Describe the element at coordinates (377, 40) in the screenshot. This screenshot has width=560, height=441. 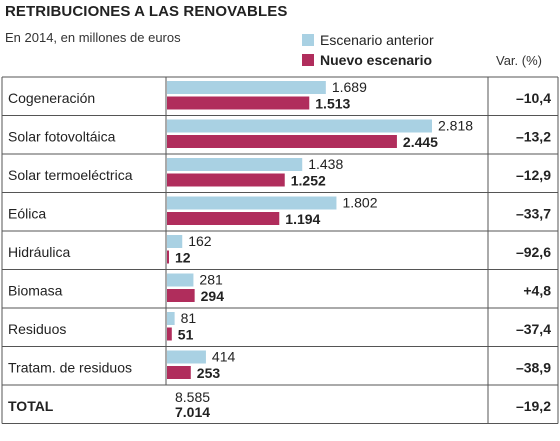
I see `legend-label-anterior: Escenario anterior` at that location.